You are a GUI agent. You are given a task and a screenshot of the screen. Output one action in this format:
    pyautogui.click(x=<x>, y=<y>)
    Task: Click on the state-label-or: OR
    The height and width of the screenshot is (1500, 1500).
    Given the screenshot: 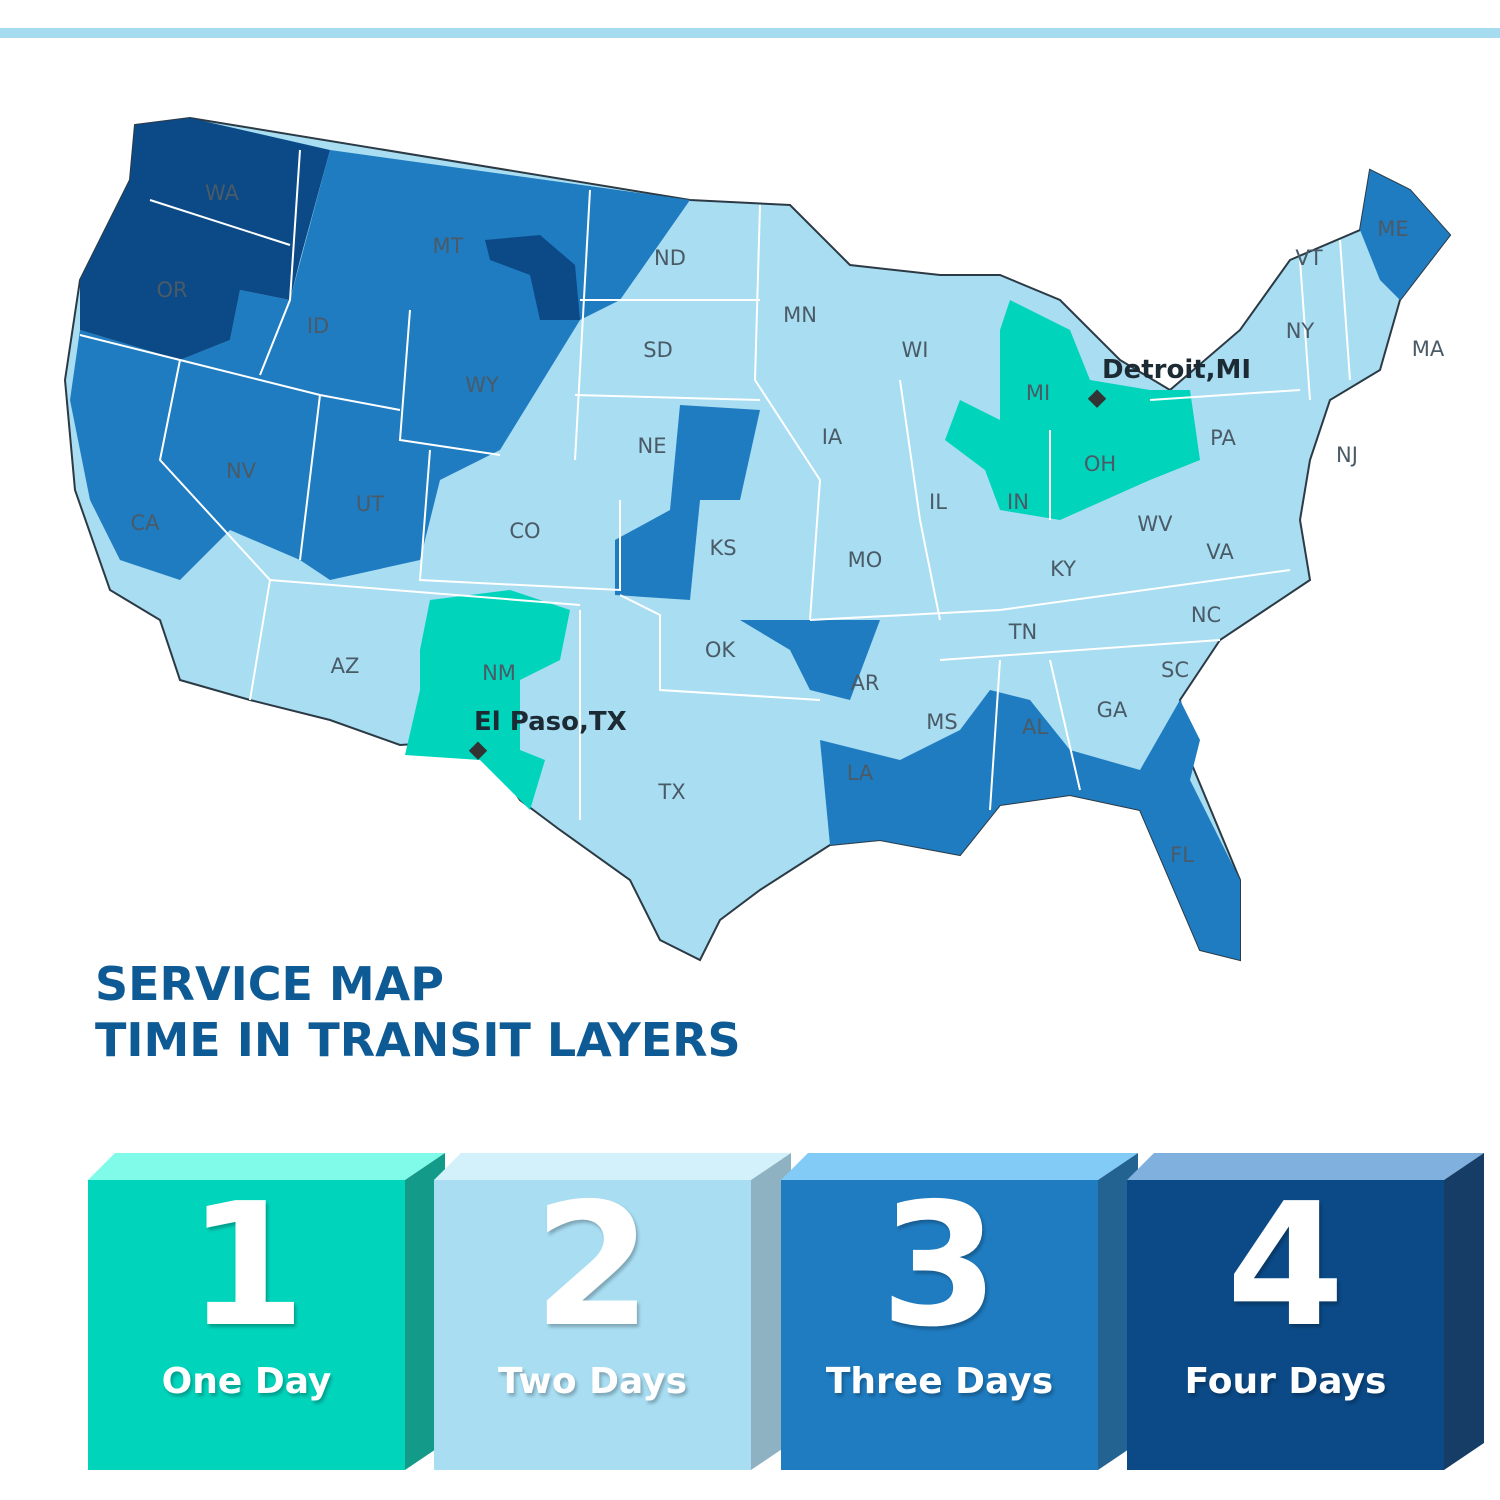 What is the action you would take?
    pyautogui.click(x=171, y=290)
    